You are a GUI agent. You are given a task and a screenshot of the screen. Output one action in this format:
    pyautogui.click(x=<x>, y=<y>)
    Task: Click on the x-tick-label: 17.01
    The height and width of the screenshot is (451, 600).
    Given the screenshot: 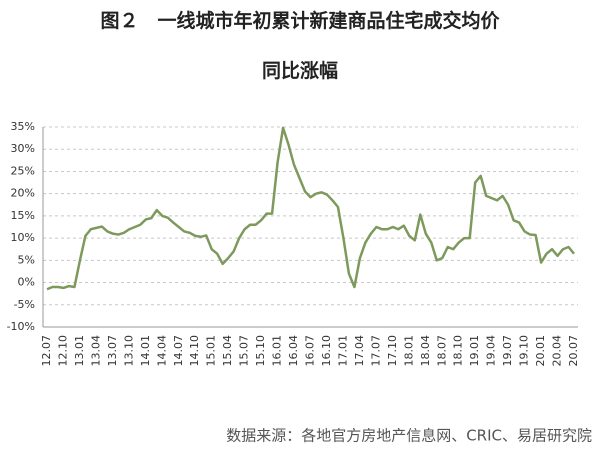 What is the action you would take?
    pyautogui.click(x=342, y=351)
    